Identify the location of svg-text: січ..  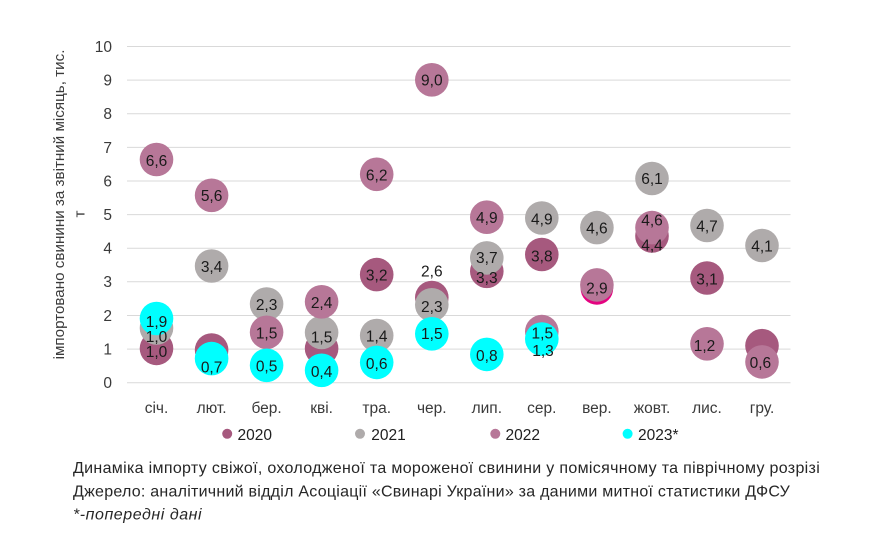
(157, 408).